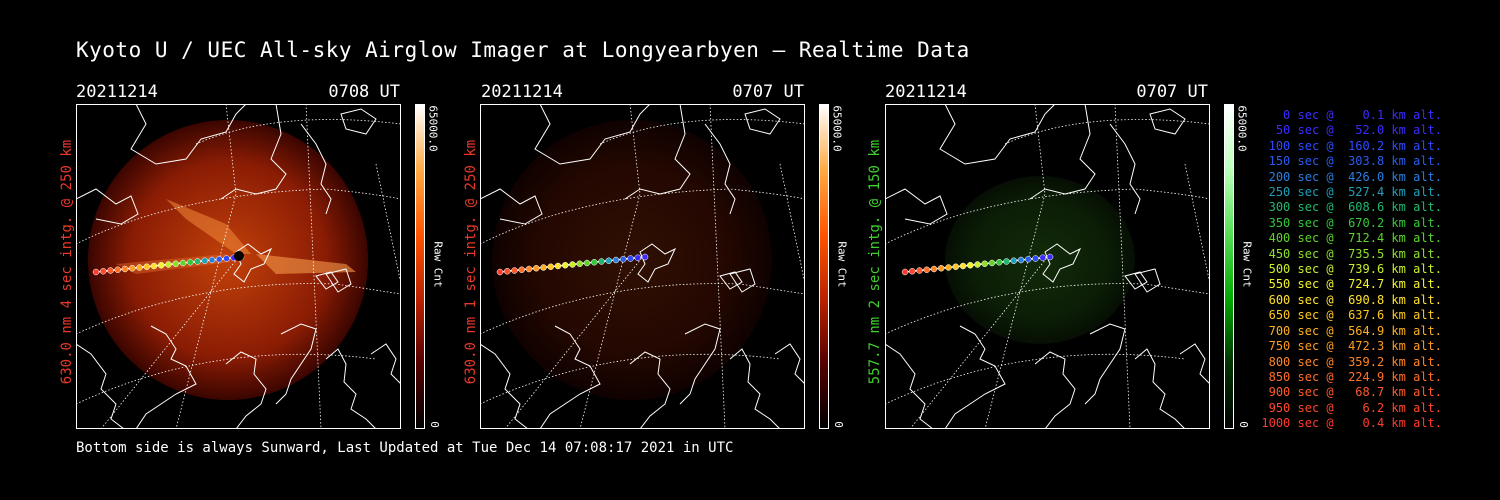 This screenshot has height=500, width=1500. I want to click on trajectory-end-marker, so click(239, 256).